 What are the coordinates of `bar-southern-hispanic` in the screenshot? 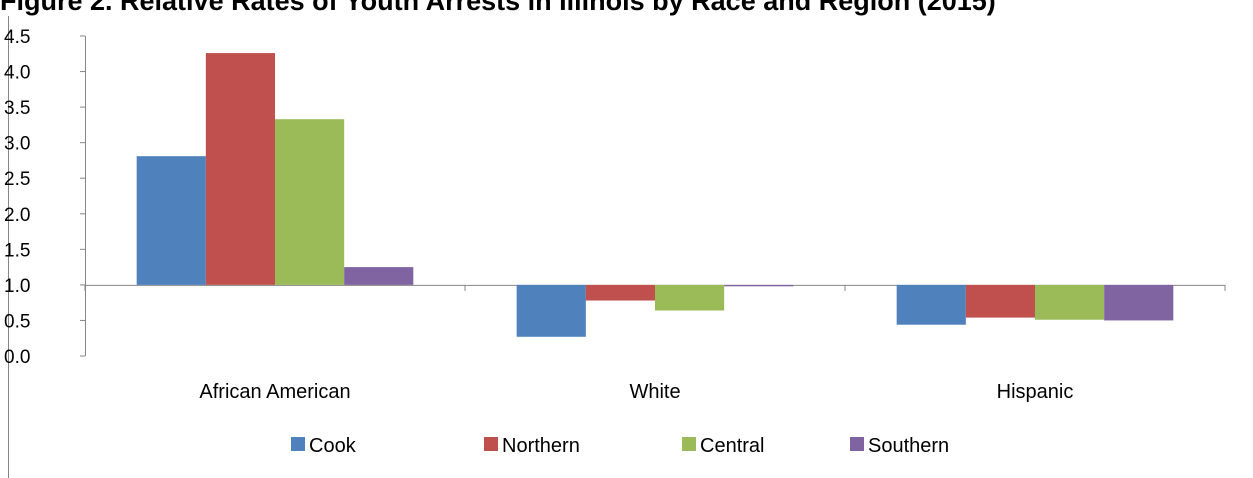 It's located at (1139, 302).